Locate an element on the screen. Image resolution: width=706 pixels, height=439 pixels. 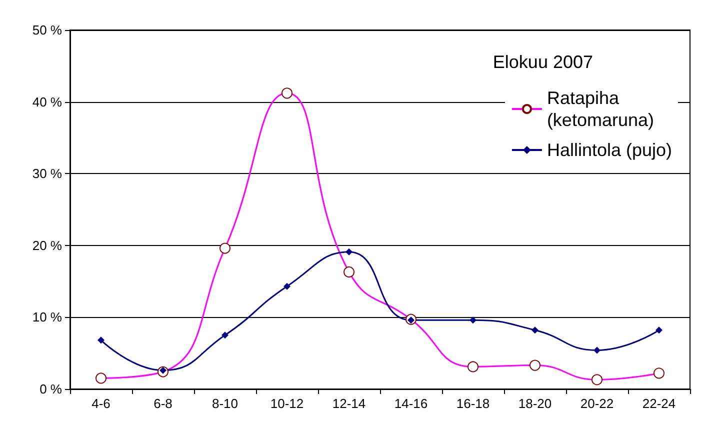
x-tick-label: 16-18 is located at coordinates (473, 403).